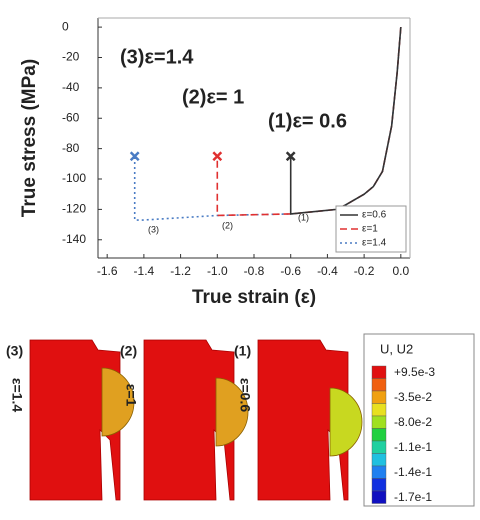 This screenshot has height=520, width=480. What do you see at coordinates (413, 497) in the screenshot?
I see `colorbar-label: -1.7e-1` at bounding box center [413, 497].